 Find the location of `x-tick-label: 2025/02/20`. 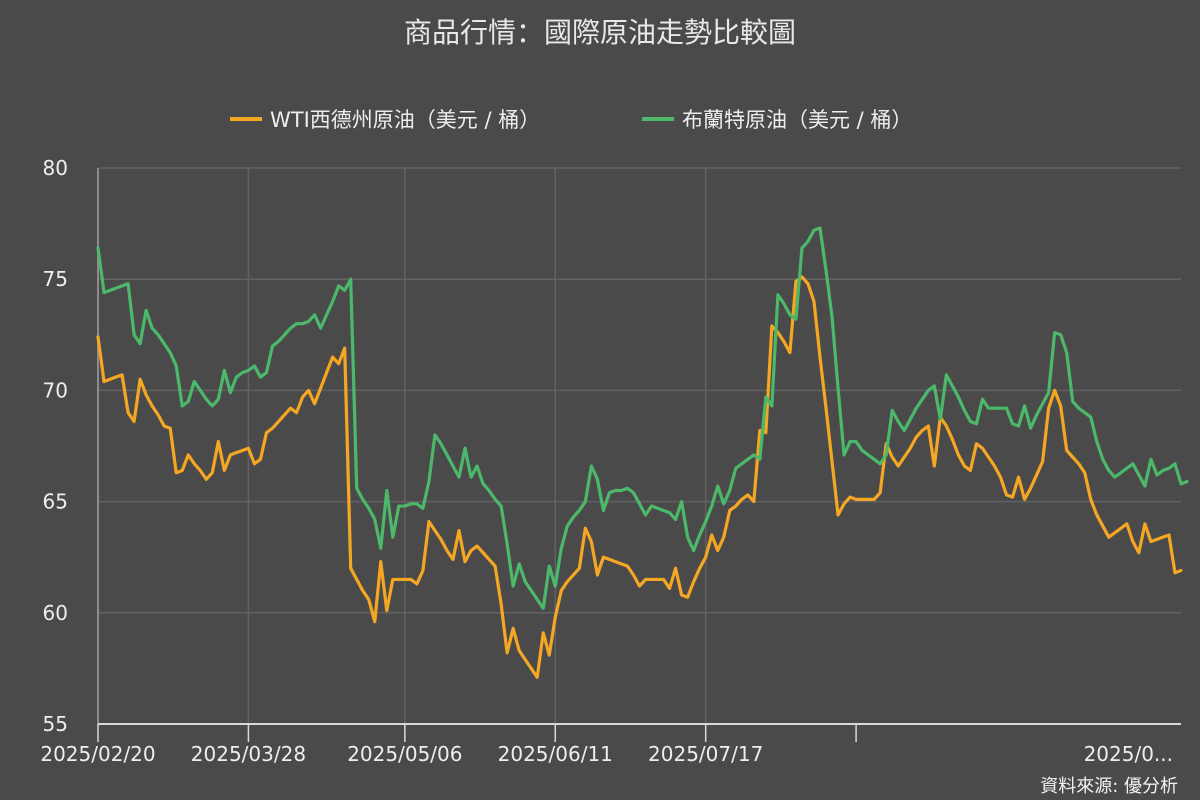

x-tick-label: 2025/02/20 is located at coordinates (97, 754).